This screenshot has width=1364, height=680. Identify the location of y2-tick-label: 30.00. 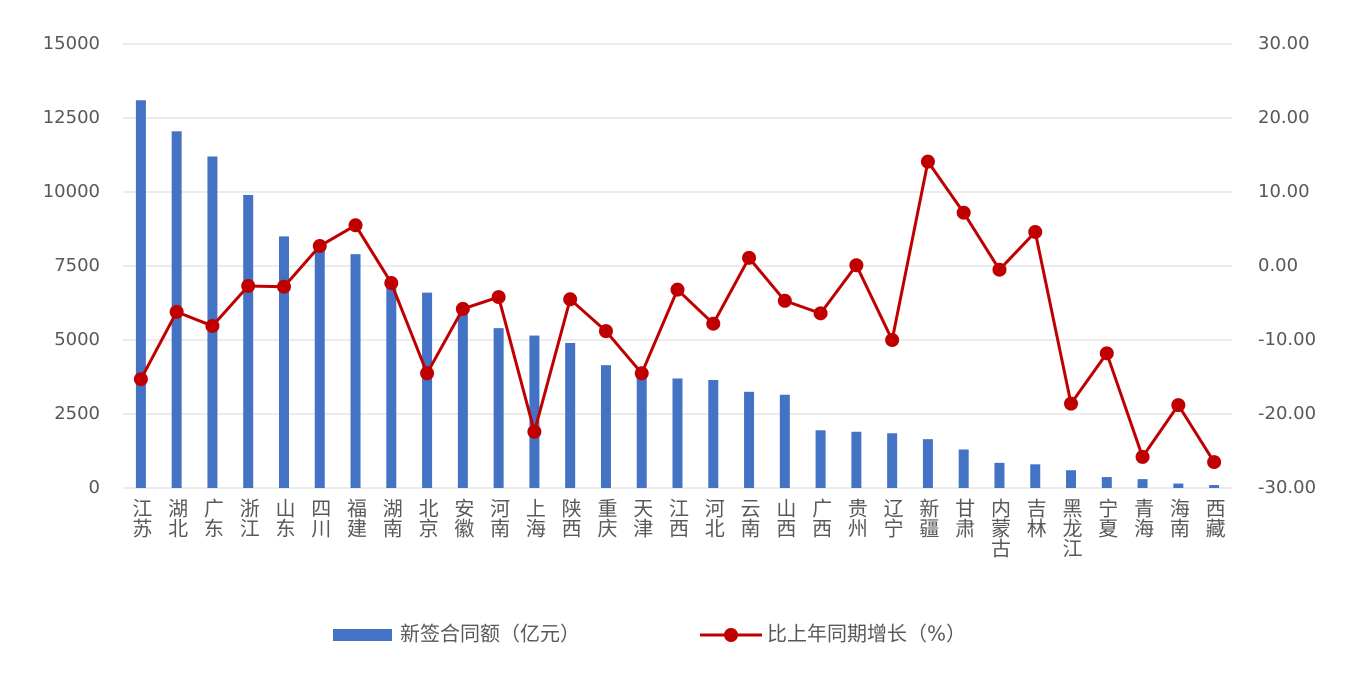
(1284, 43).